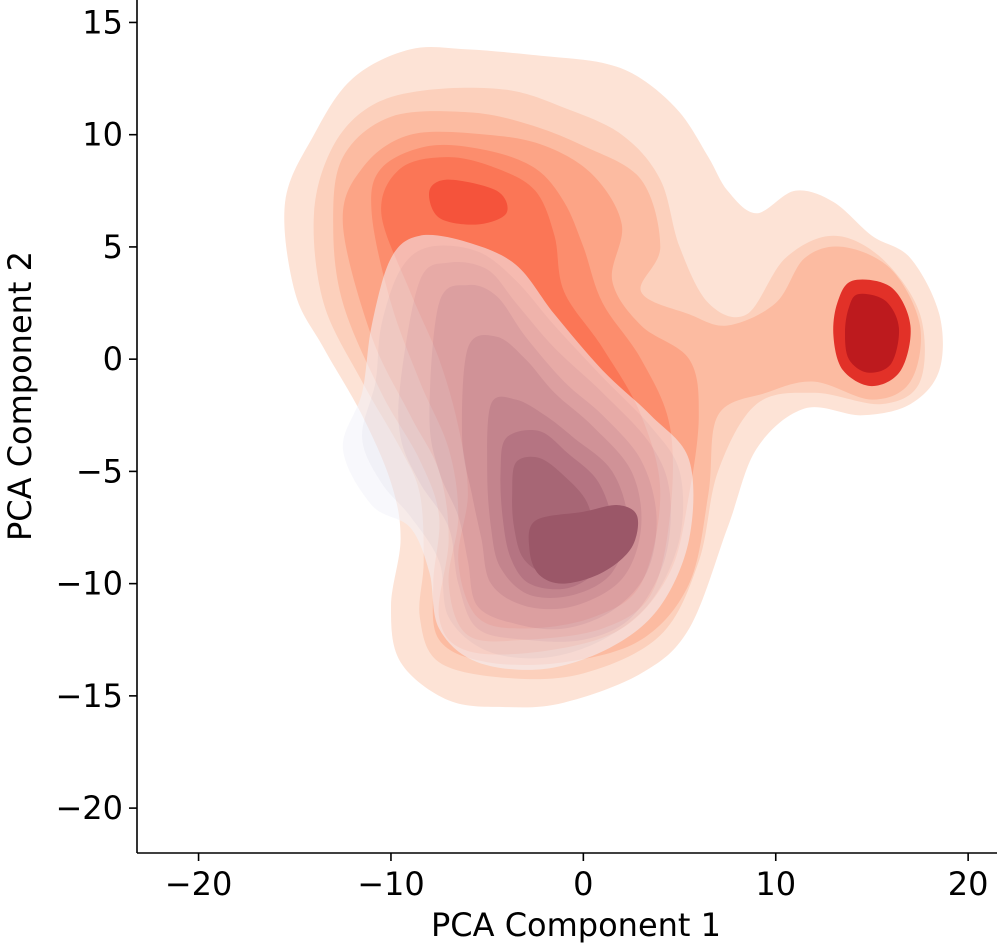 The height and width of the screenshot is (947, 997). What do you see at coordinates (102, 135) in the screenshot?
I see `y-tick-label: 10` at bounding box center [102, 135].